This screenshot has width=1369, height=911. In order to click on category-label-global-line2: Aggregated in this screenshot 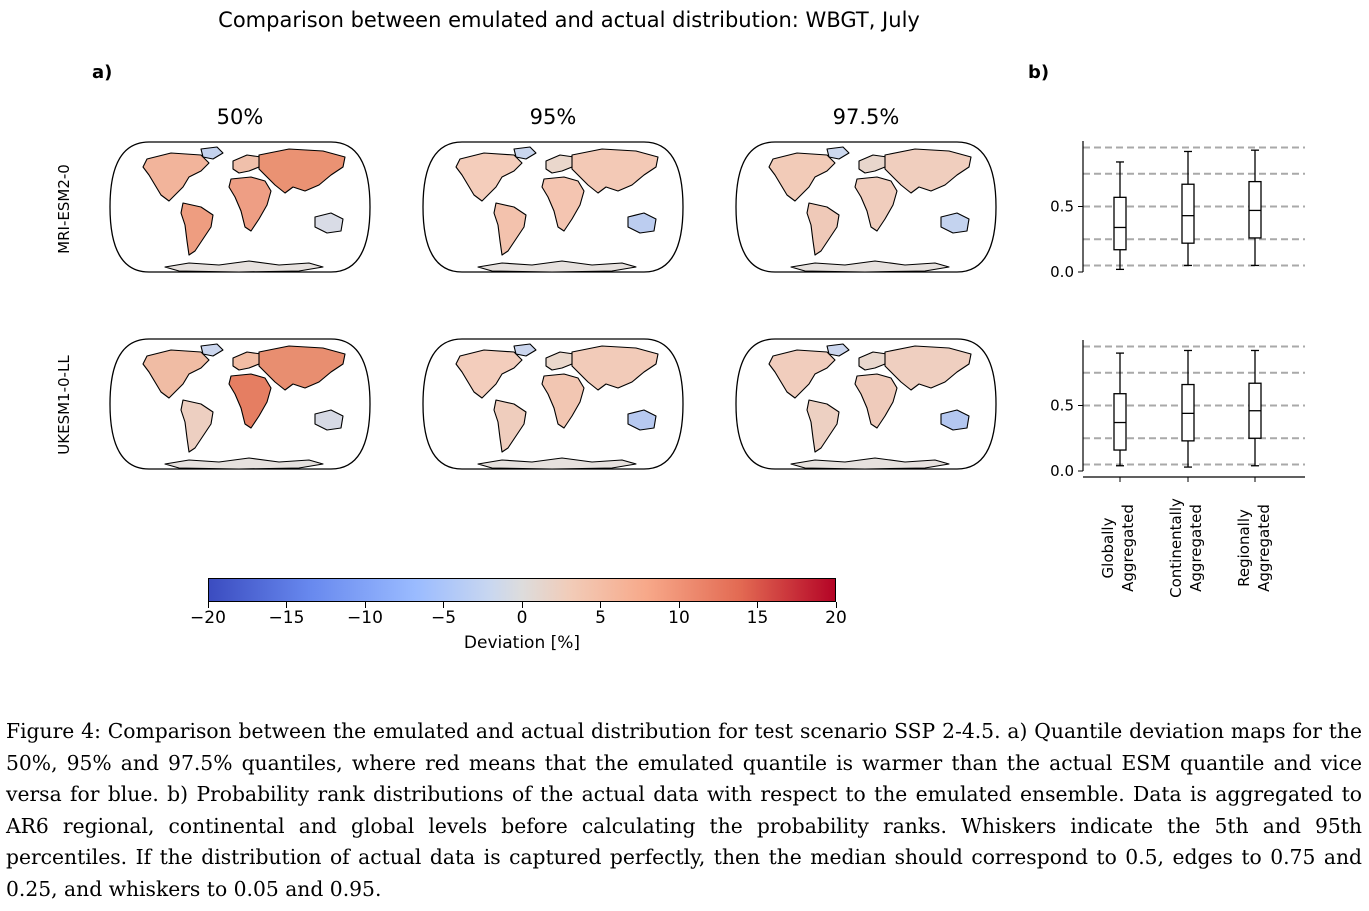, I will do `click(1128, 548)`.